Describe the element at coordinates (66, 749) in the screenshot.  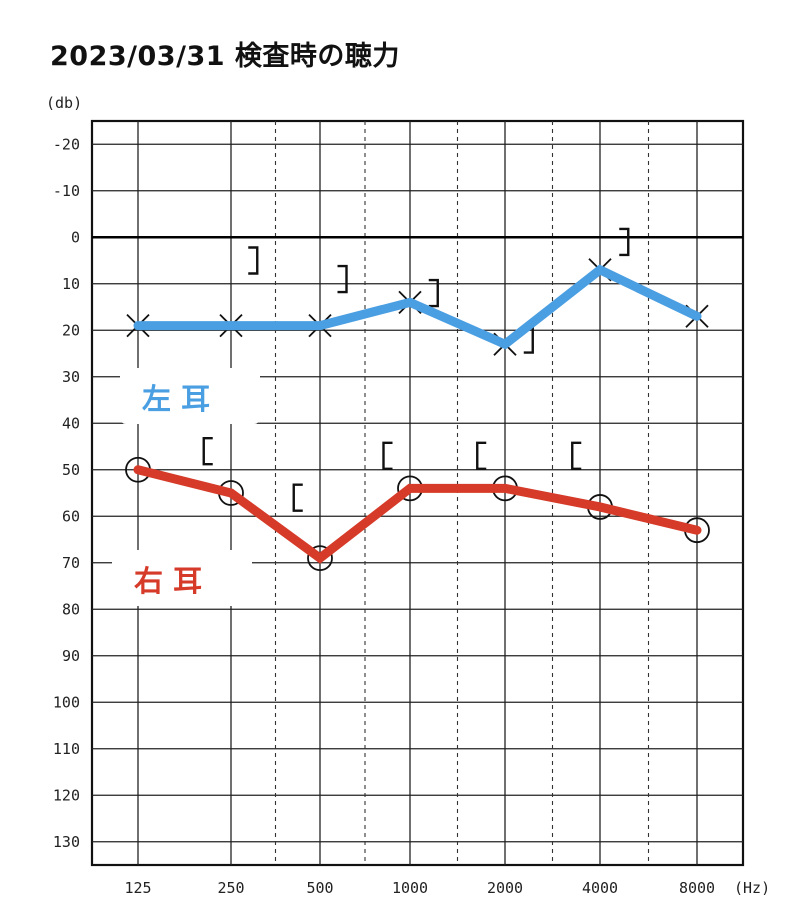
I see `y-tick-label: 110` at that location.